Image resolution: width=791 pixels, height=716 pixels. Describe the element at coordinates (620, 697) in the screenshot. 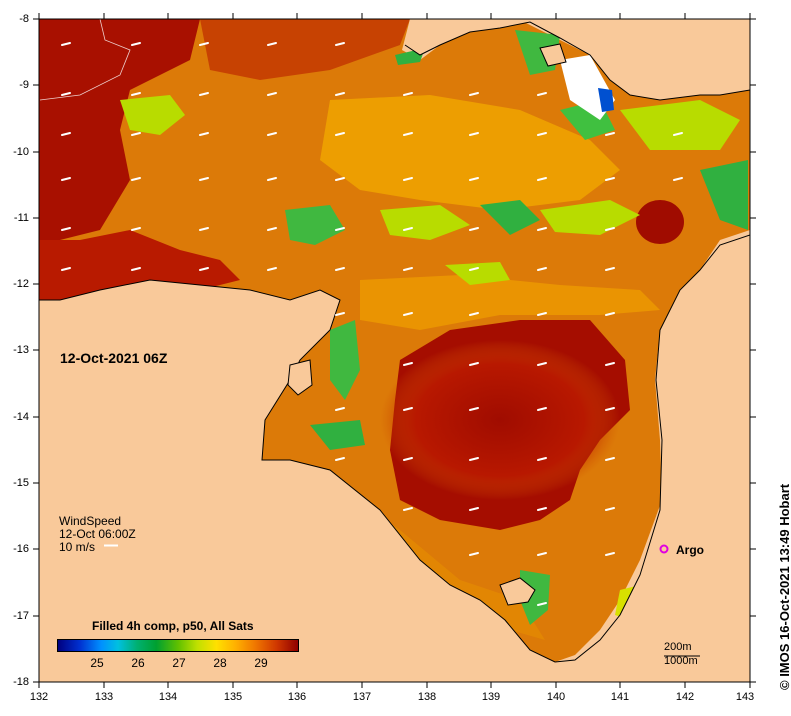

I see `x-tick-141: 141` at that location.